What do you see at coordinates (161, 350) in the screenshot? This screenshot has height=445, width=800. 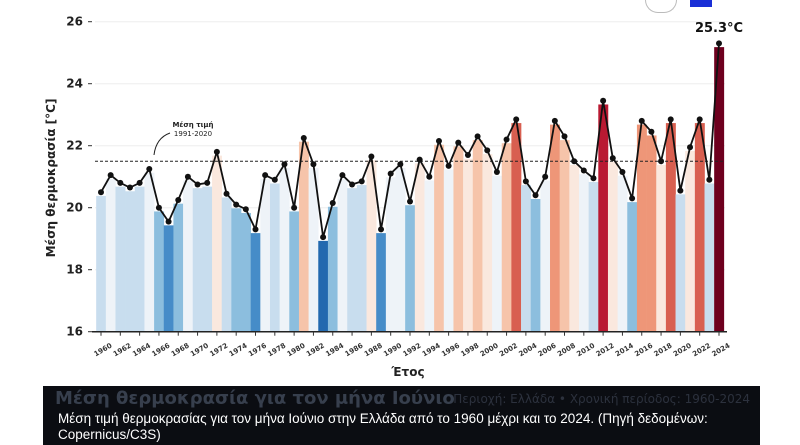 I see `x-tick-label: 1966` at bounding box center [161, 350].